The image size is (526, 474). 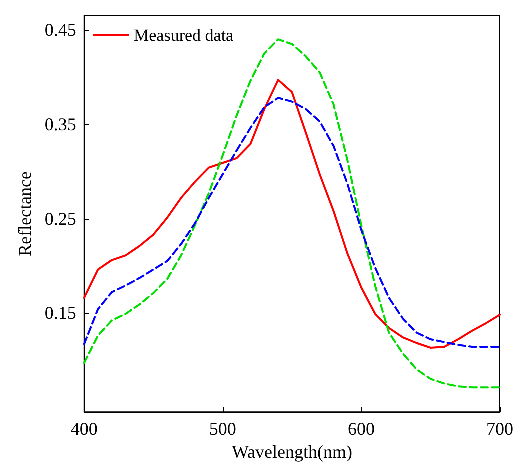 I want to click on x-tick-label: 400, so click(x=84, y=429).